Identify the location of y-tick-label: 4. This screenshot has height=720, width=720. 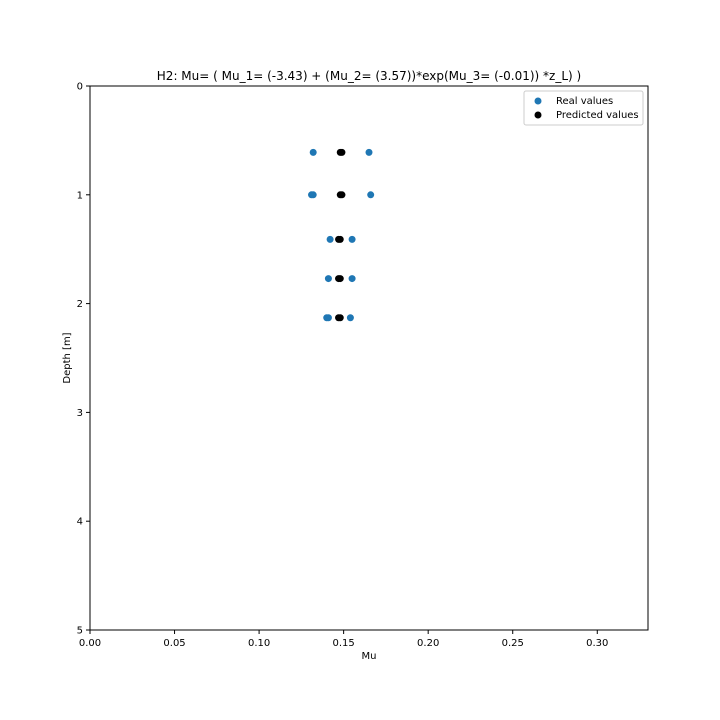
(80, 522).